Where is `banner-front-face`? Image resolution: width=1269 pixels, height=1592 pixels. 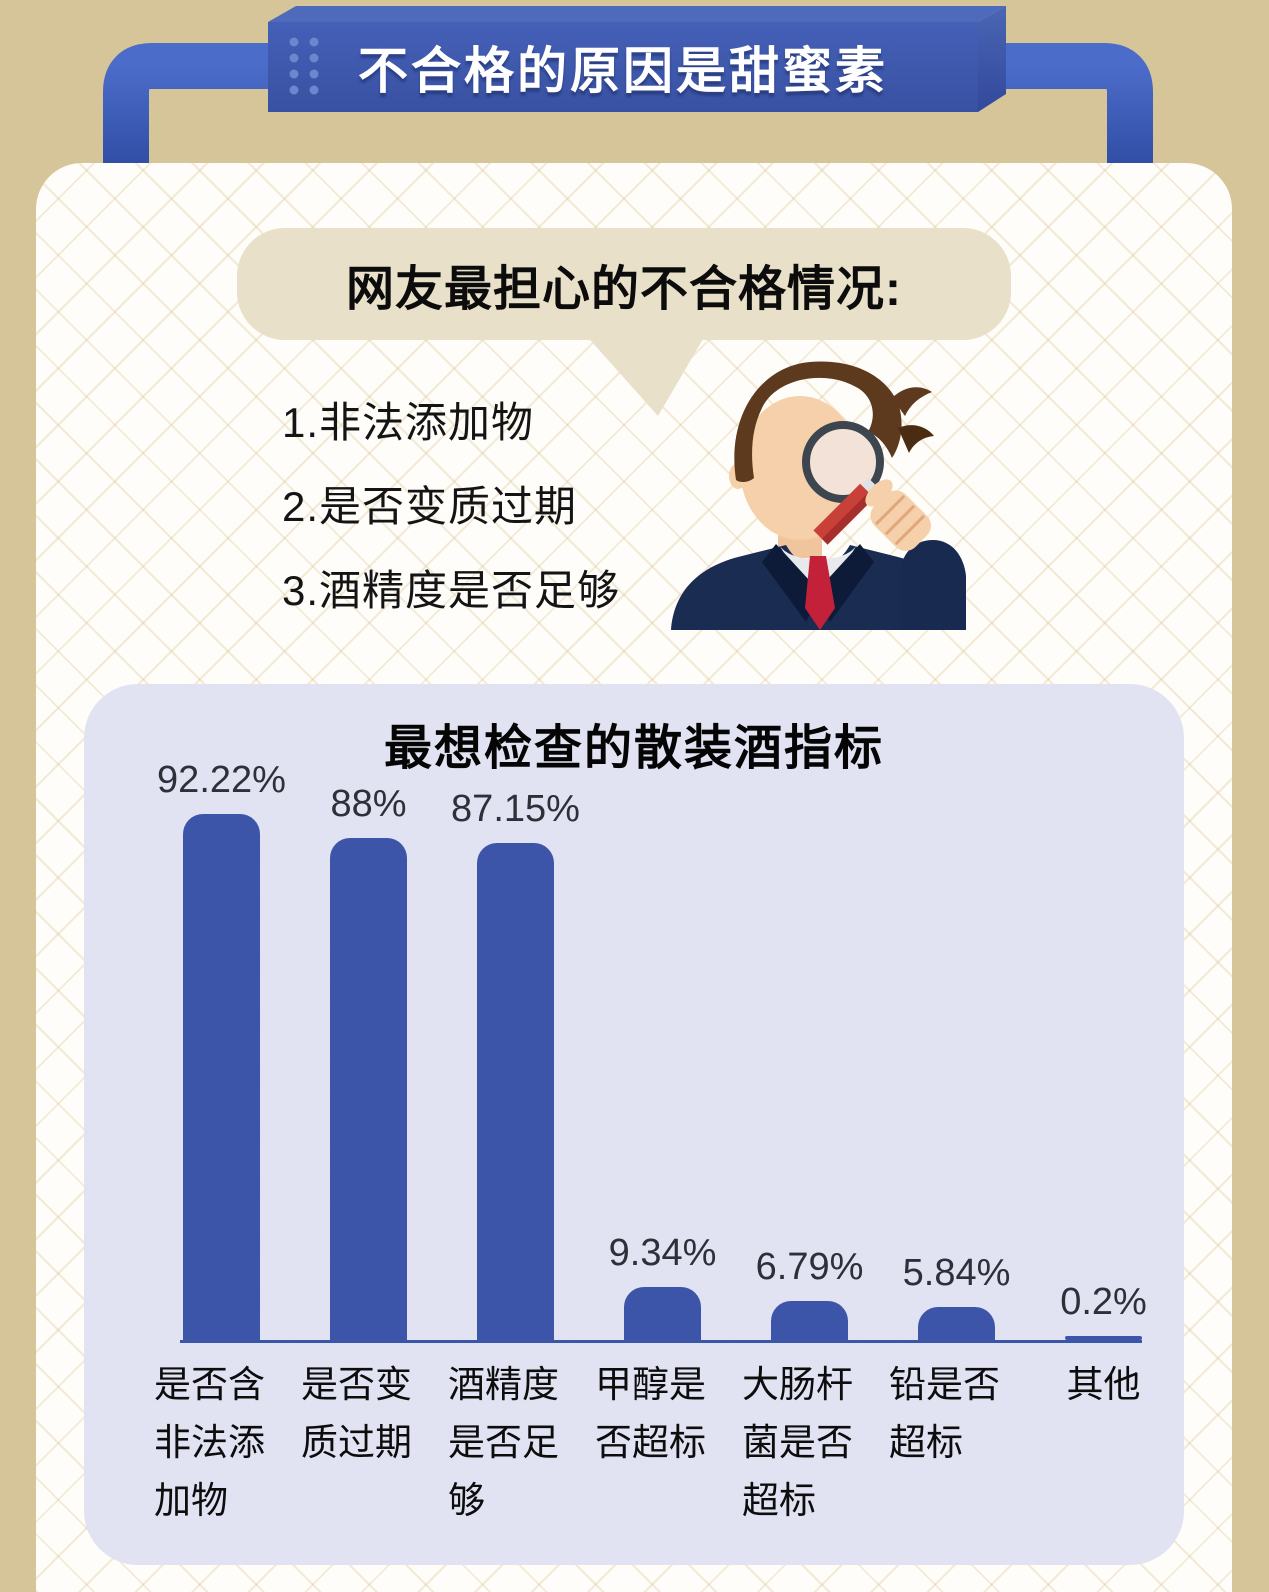 banner-front-face is located at coordinates (623, 67).